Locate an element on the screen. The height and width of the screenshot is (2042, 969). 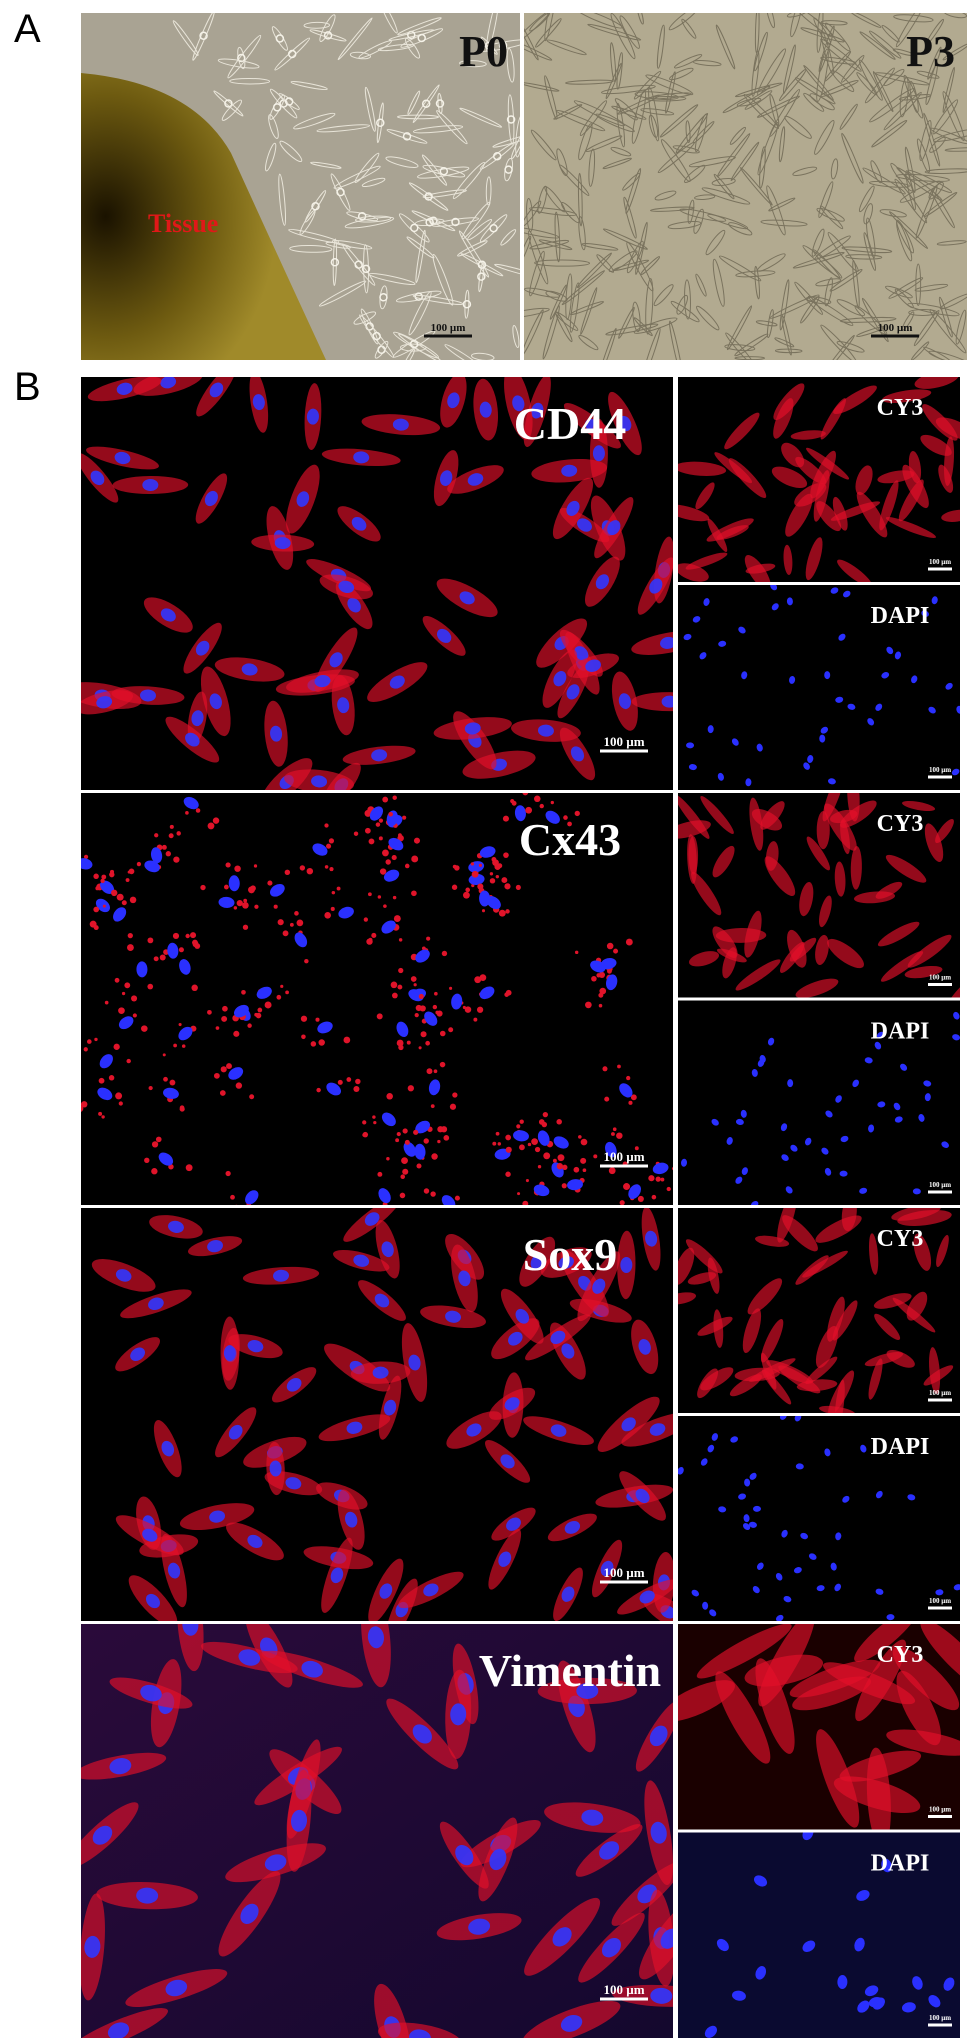
micrograph: CD44 100 µm is located at coordinates (377, 583).